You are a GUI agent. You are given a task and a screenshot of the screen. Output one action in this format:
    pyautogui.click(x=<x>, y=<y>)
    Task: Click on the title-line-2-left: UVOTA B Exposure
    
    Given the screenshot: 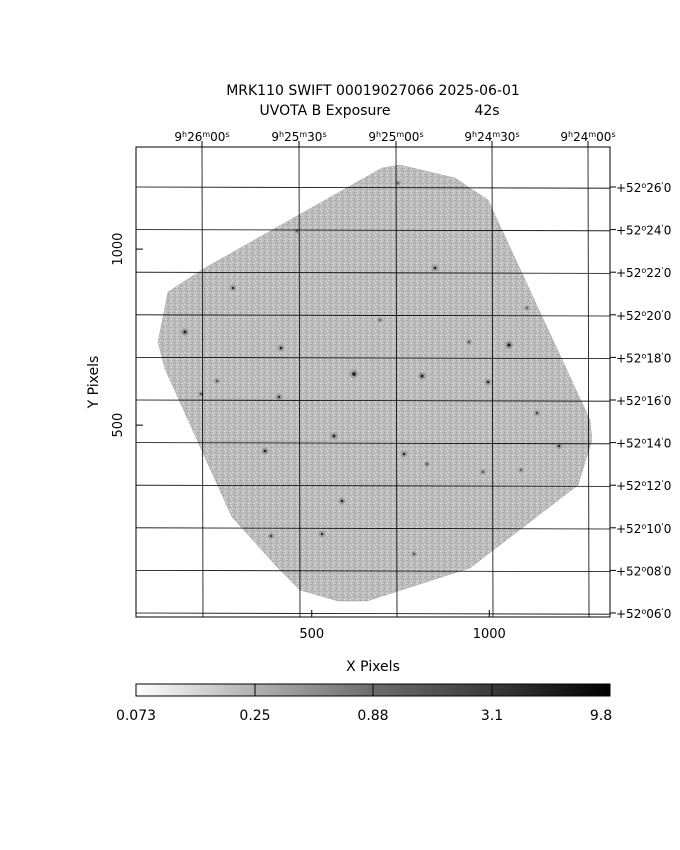 What is the action you would take?
    pyautogui.click(x=325, y=111)
    